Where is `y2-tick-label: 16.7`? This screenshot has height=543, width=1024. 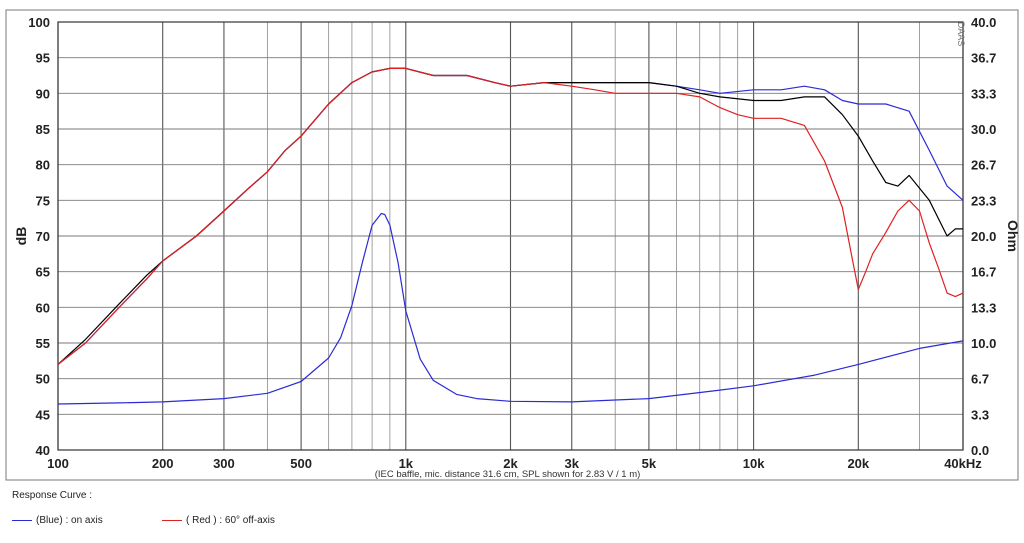
y2-tick-label: 16.7 is located at coordinates (983, 271).